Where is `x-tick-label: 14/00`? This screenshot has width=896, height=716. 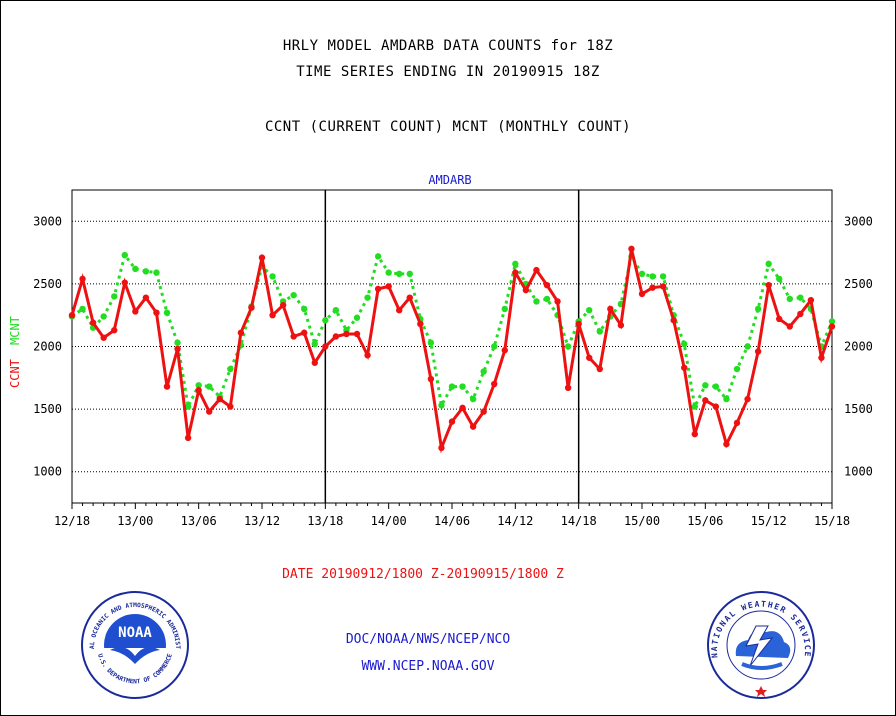
x-tick-label: 14/00 is located at coordinates (389, 521).